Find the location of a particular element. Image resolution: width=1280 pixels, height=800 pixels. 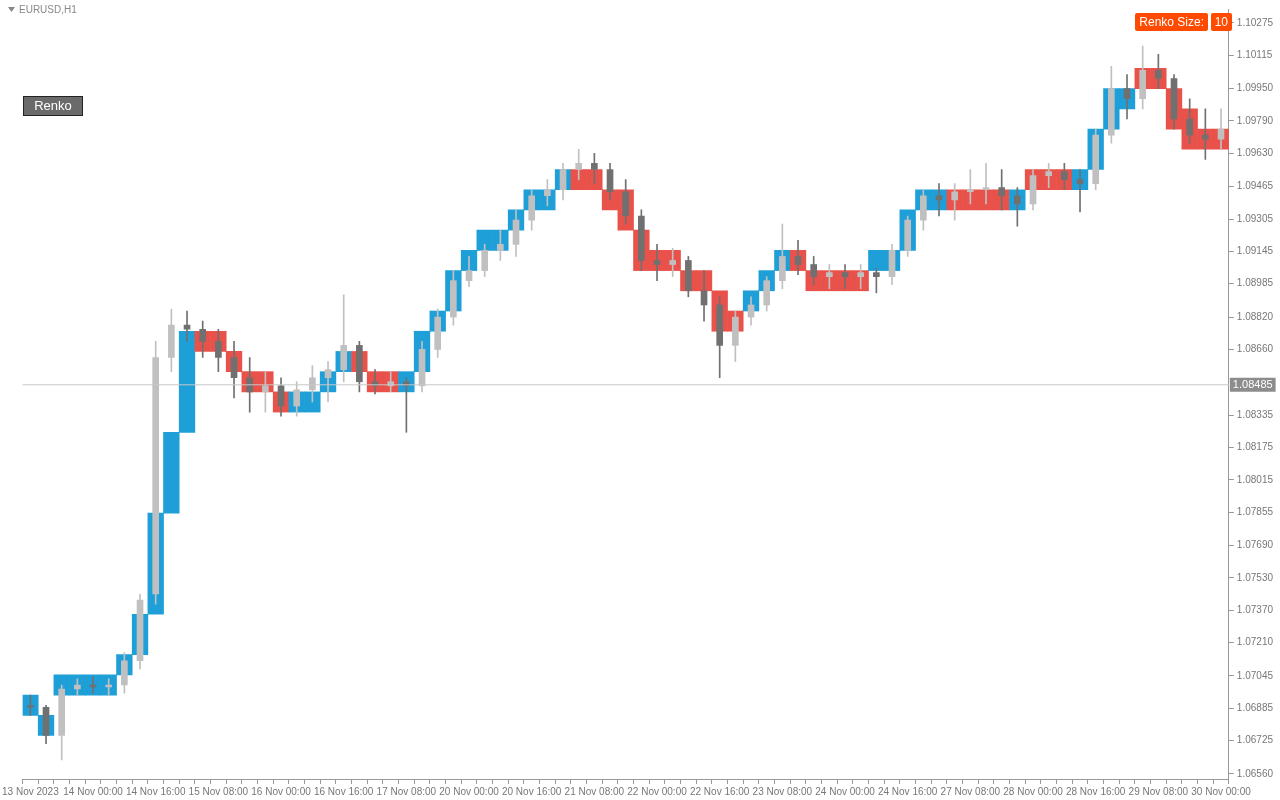

y-tick-label: 1.09630 is located at coordinates (1255, 153).